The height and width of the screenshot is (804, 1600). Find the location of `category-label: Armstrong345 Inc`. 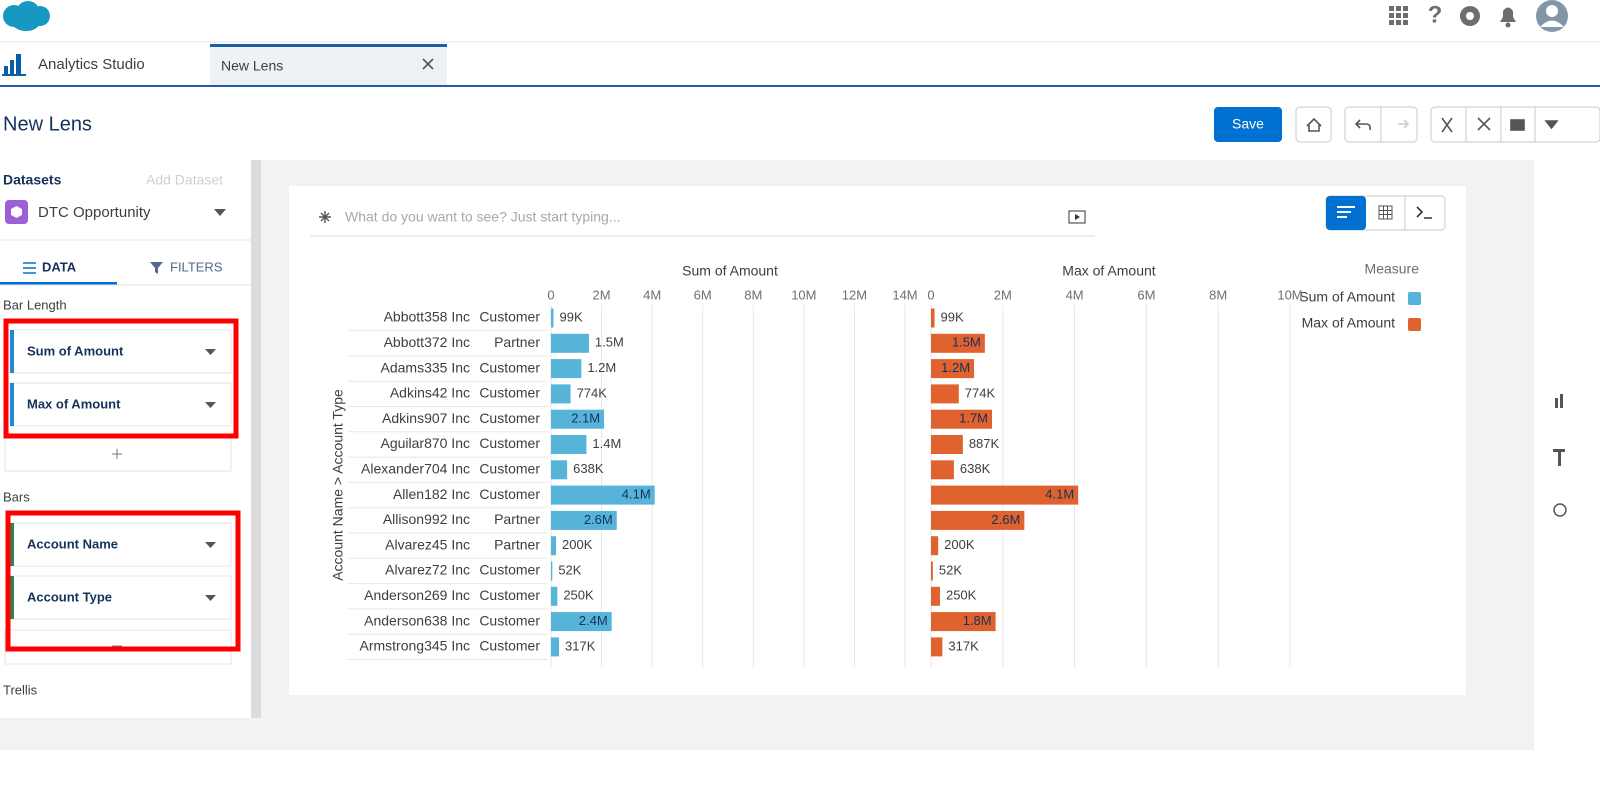

category-label: Armstrong345 Inc is located at coordinates (415, 646).